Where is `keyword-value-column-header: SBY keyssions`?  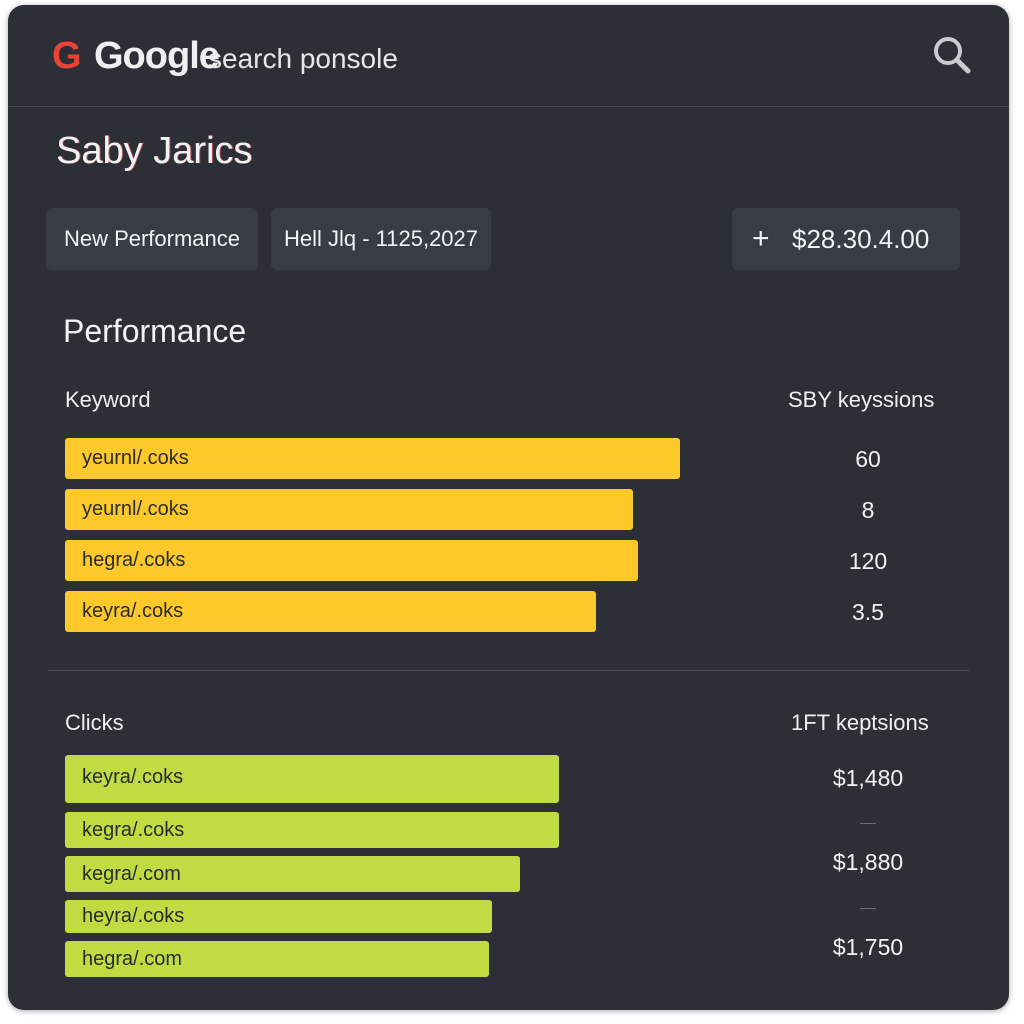 keyword-value-column-header: SBY keyssions is located at coordinates (861, 399).